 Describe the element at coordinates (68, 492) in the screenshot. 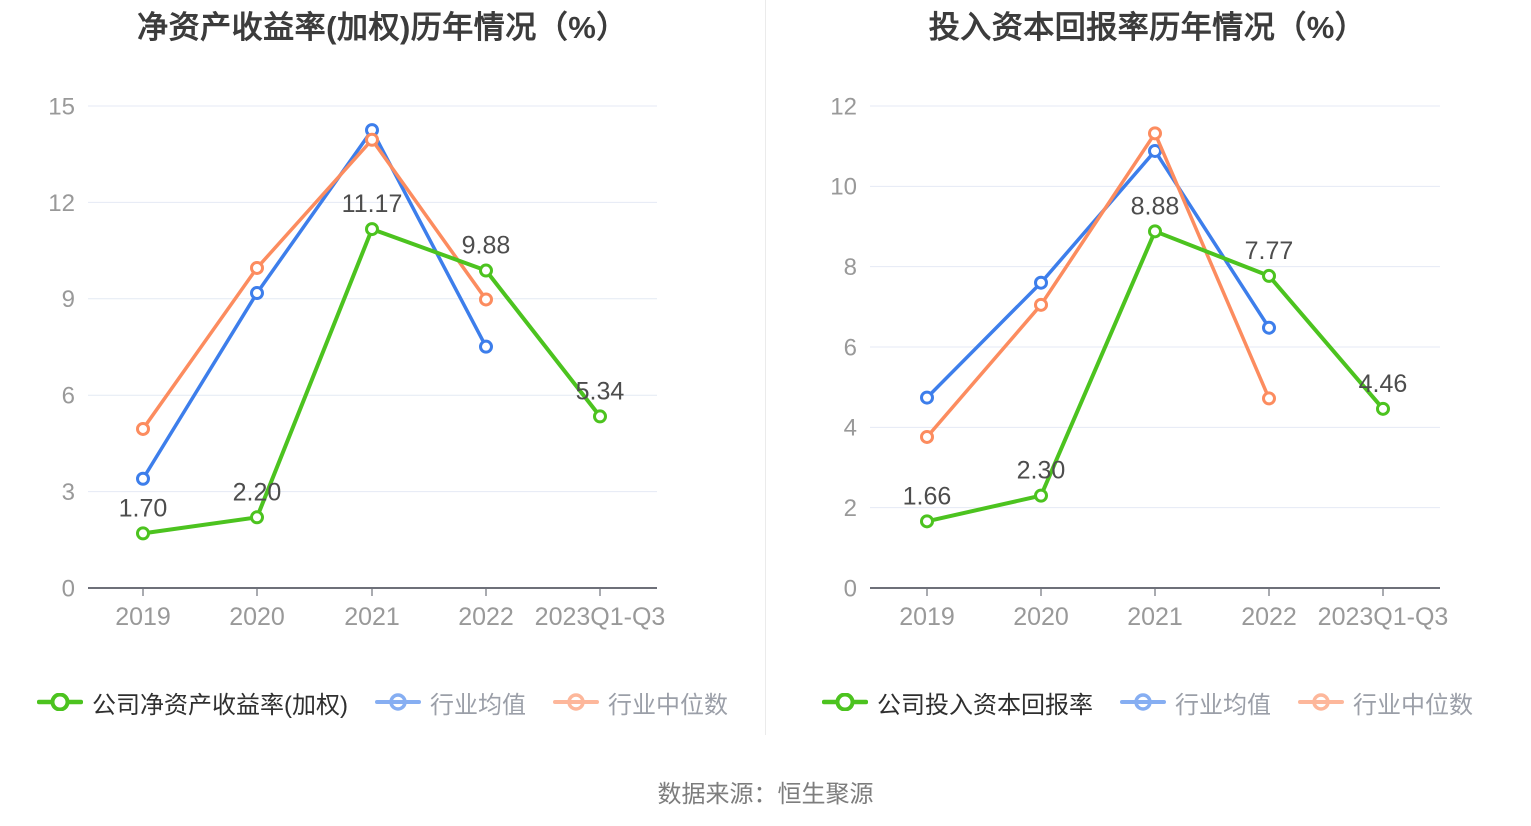

I see `y-axis-tick-label: 3` at that location.